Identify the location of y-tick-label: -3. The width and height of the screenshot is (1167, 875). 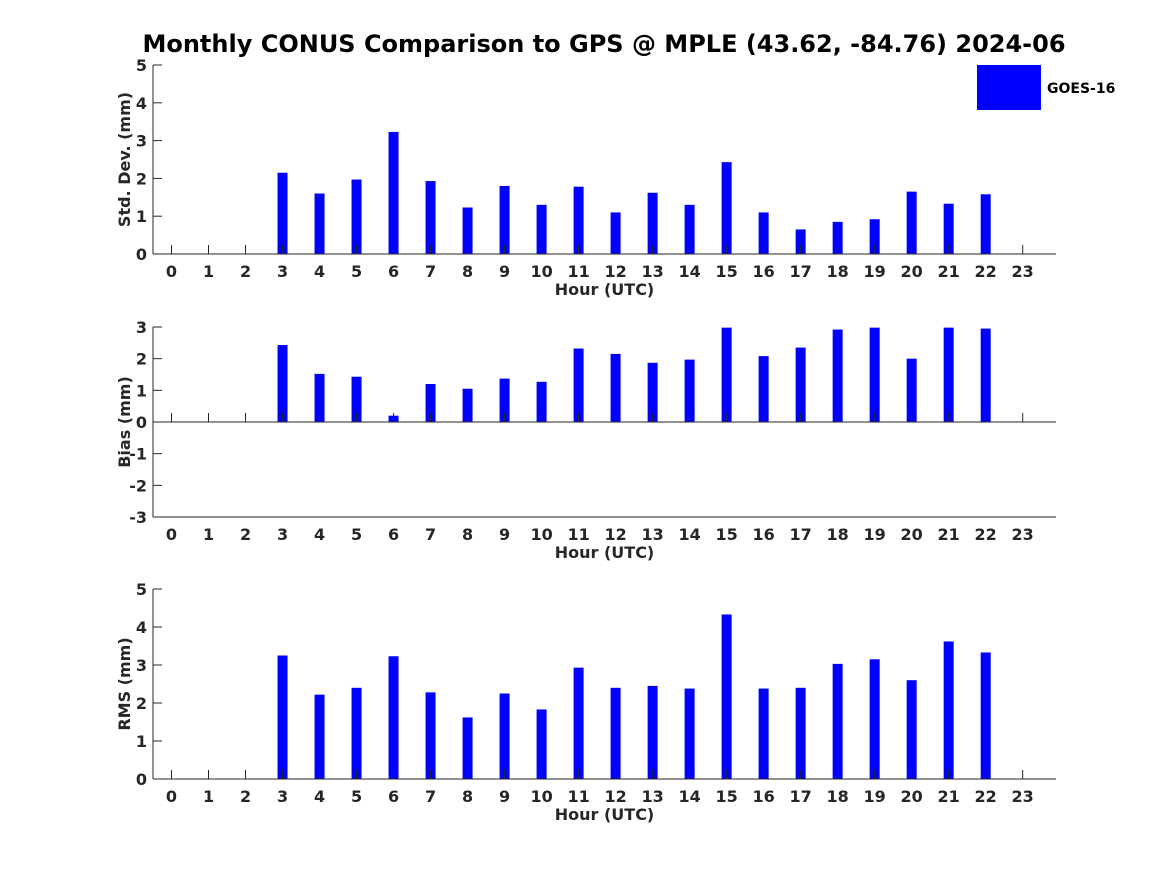
(138, 517).